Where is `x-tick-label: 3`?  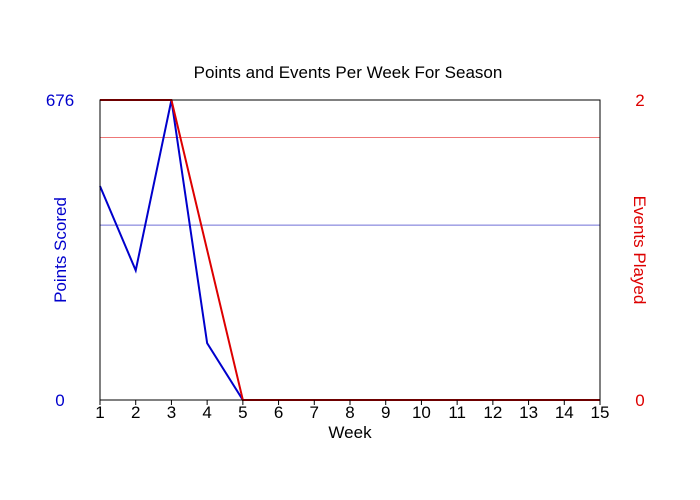 x-tick-label: 3 is located at coordinates (171, 412).